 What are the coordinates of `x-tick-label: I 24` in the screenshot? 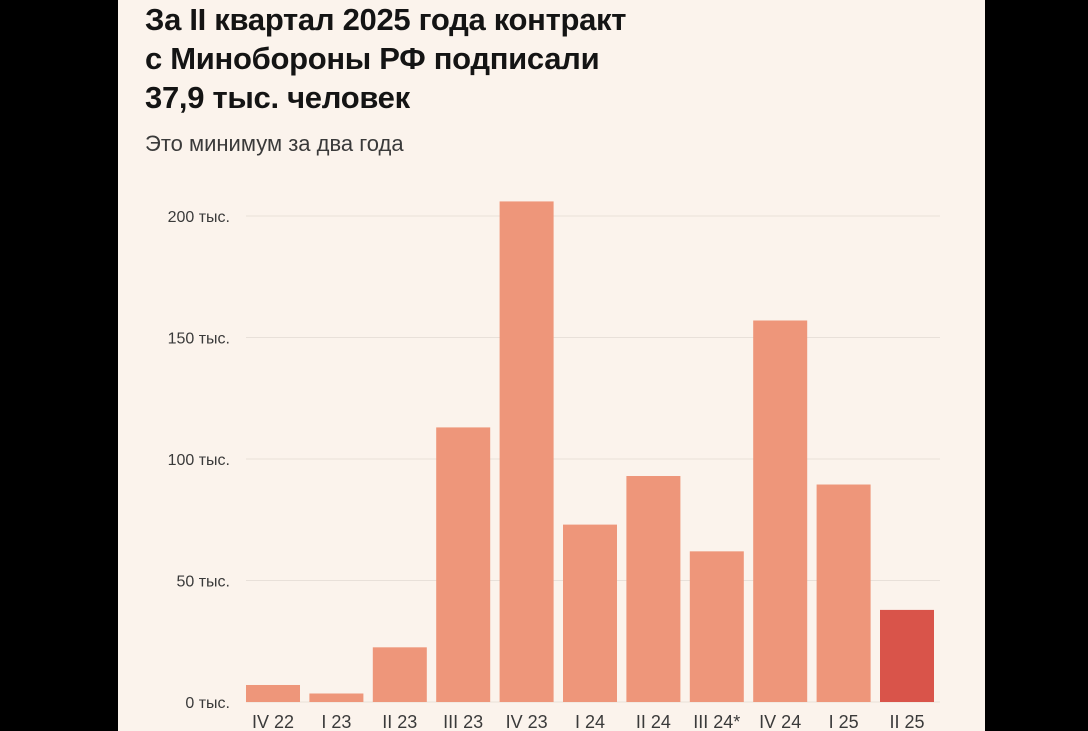 It's located at (590, 721).